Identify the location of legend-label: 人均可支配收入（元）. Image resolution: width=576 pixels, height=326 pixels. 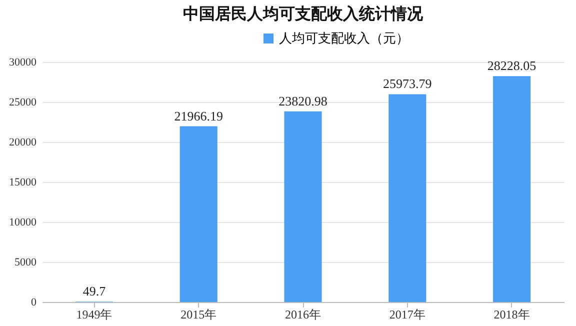
(344, 38).